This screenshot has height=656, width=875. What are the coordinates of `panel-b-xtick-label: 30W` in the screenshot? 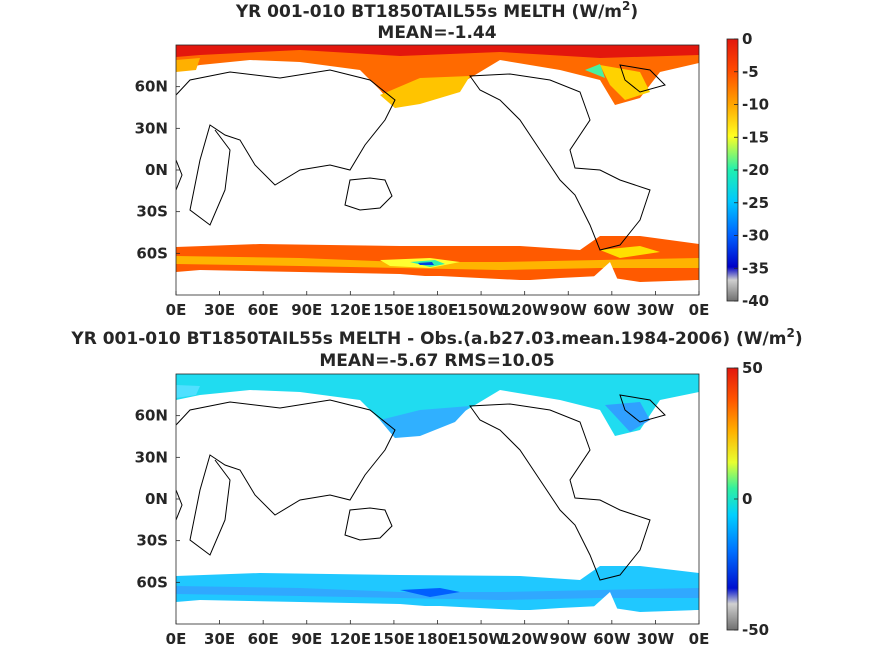 It's located at (656, 639).